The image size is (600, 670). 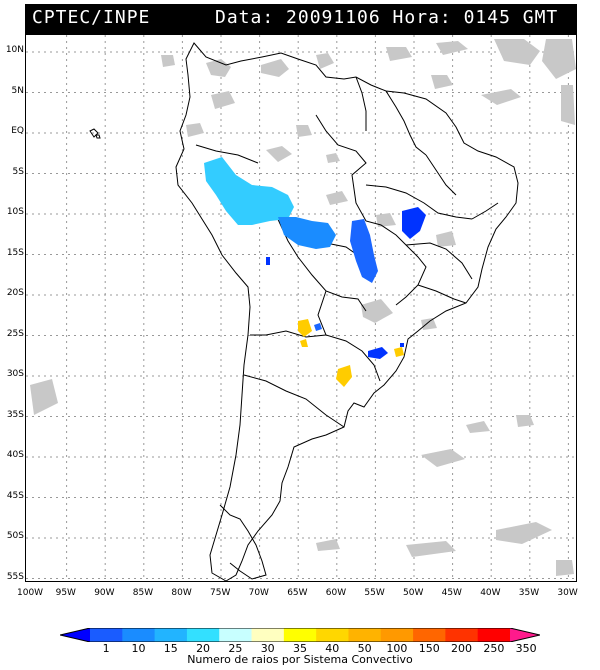 I want to click on latitude-label: 25S, so click(x=15, y=333).